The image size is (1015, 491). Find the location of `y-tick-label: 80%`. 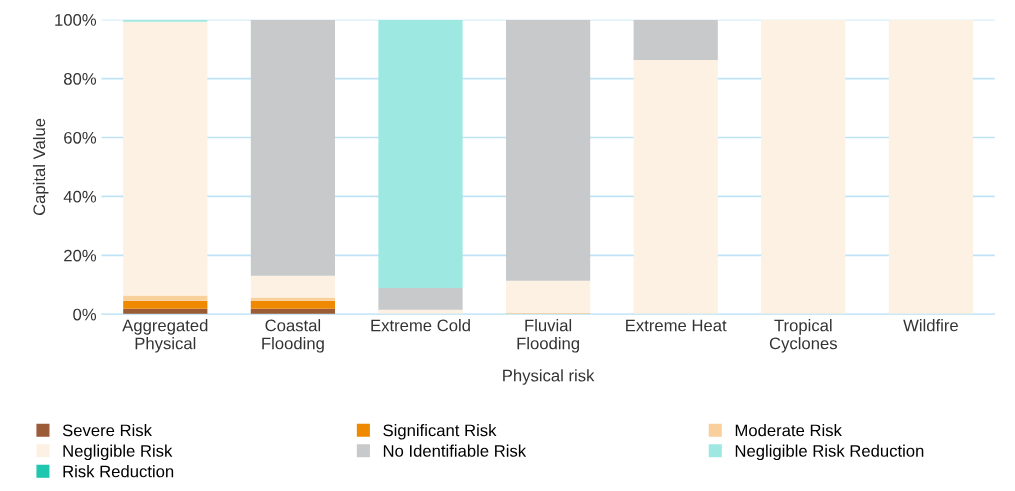

y-tick-label: 80% is located at coordinates (80, 78).